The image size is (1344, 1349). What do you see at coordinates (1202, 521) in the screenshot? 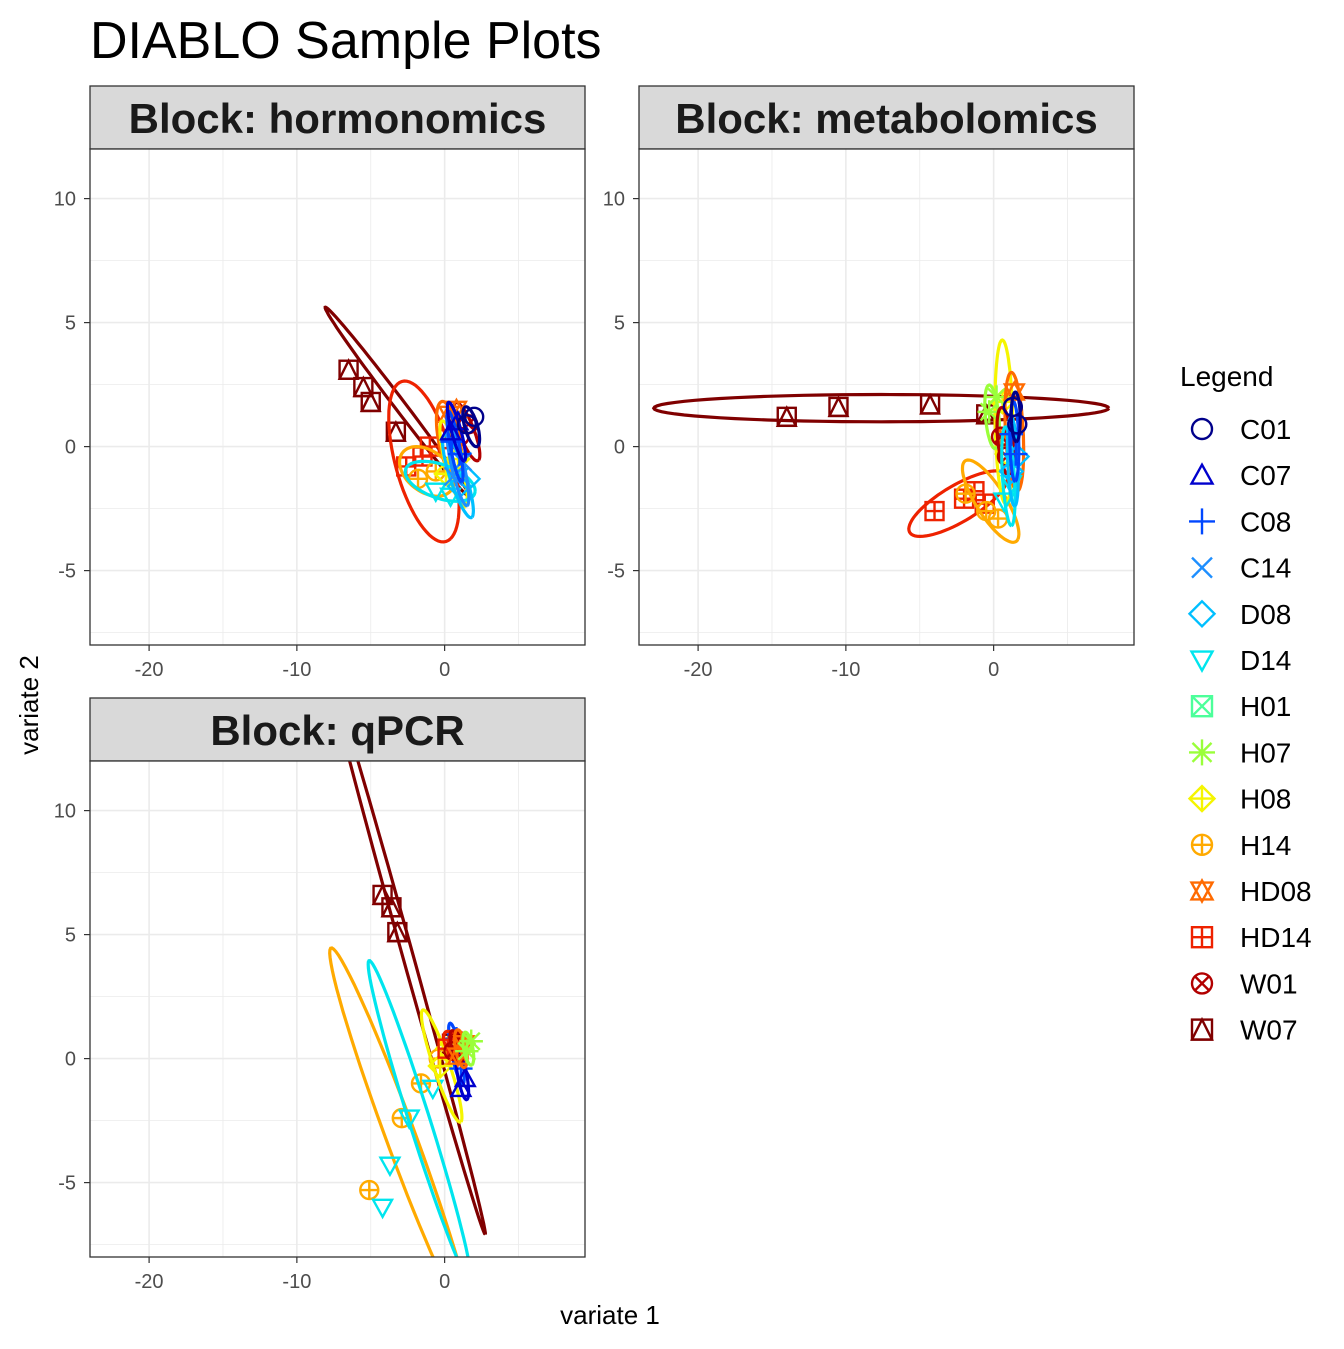
I see `legend-key-c08` at bounding box center [1202, 521].